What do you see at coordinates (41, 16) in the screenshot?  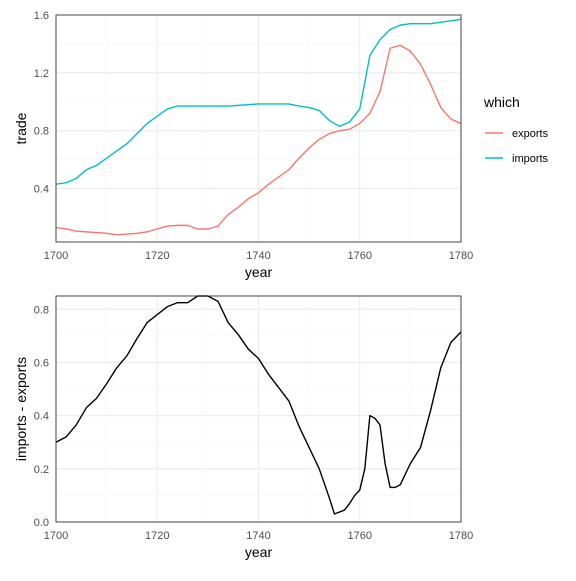 I see `y-tick-label: 1.6` at bounding box center [41, 16].